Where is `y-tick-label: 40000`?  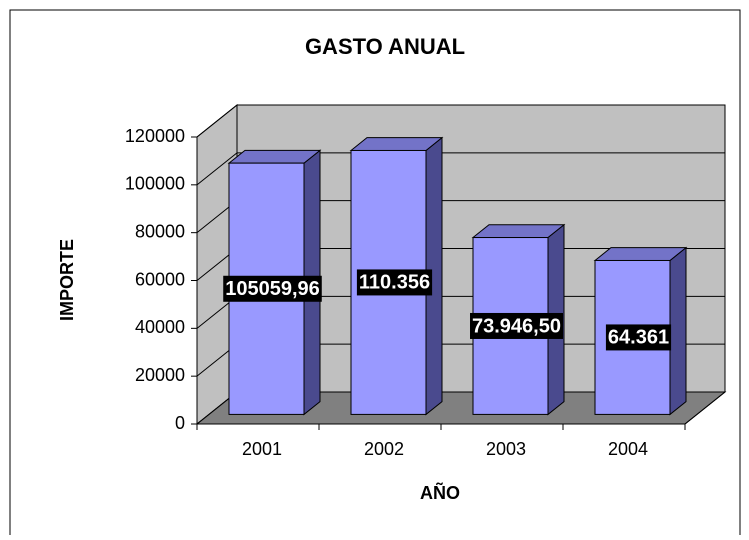
y-tick-label: 40000 is located at coordinates (160, 327).